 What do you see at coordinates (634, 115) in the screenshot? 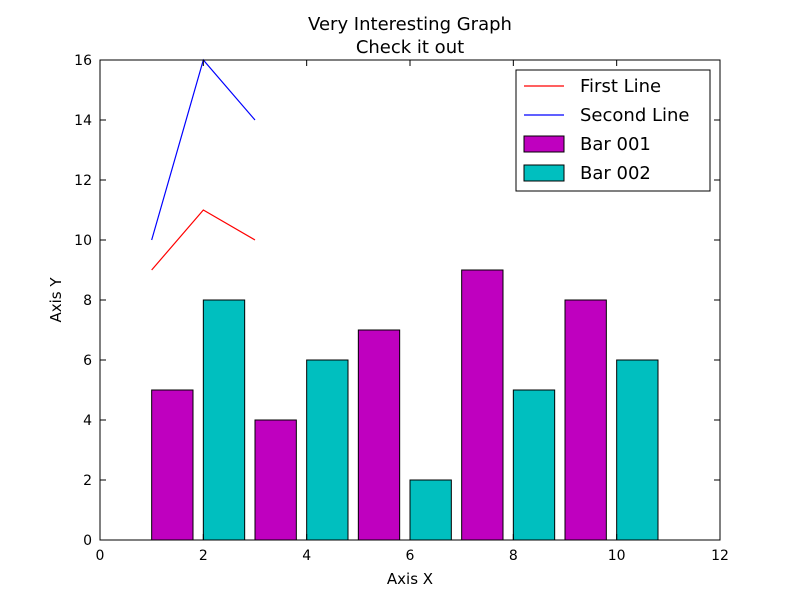
I see `legend-label: Second Line` at bounding box center [634, 115].